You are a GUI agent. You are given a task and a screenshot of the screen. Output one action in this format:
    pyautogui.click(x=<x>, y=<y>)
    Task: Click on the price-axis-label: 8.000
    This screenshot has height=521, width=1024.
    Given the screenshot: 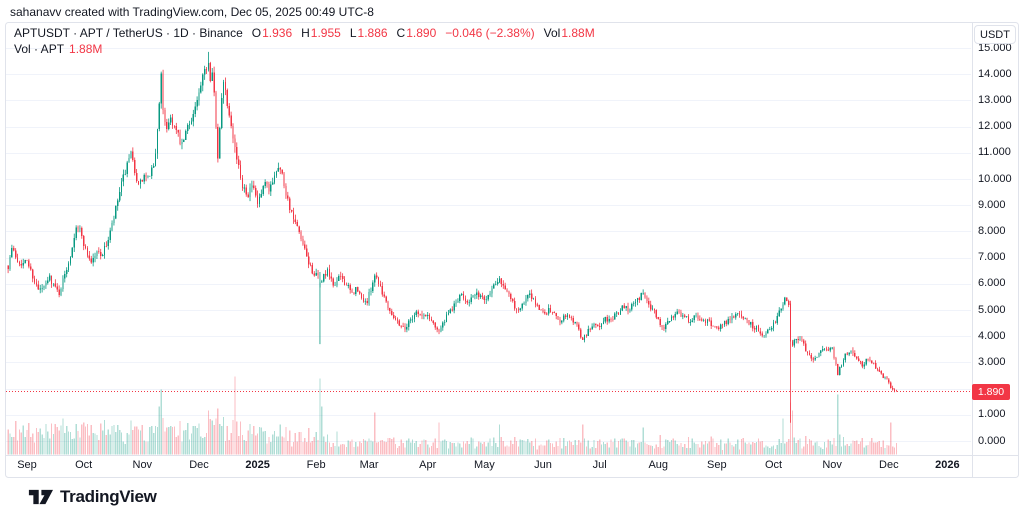 What is the action you would take?
    pyautogui.click(x=992, y=230)
    